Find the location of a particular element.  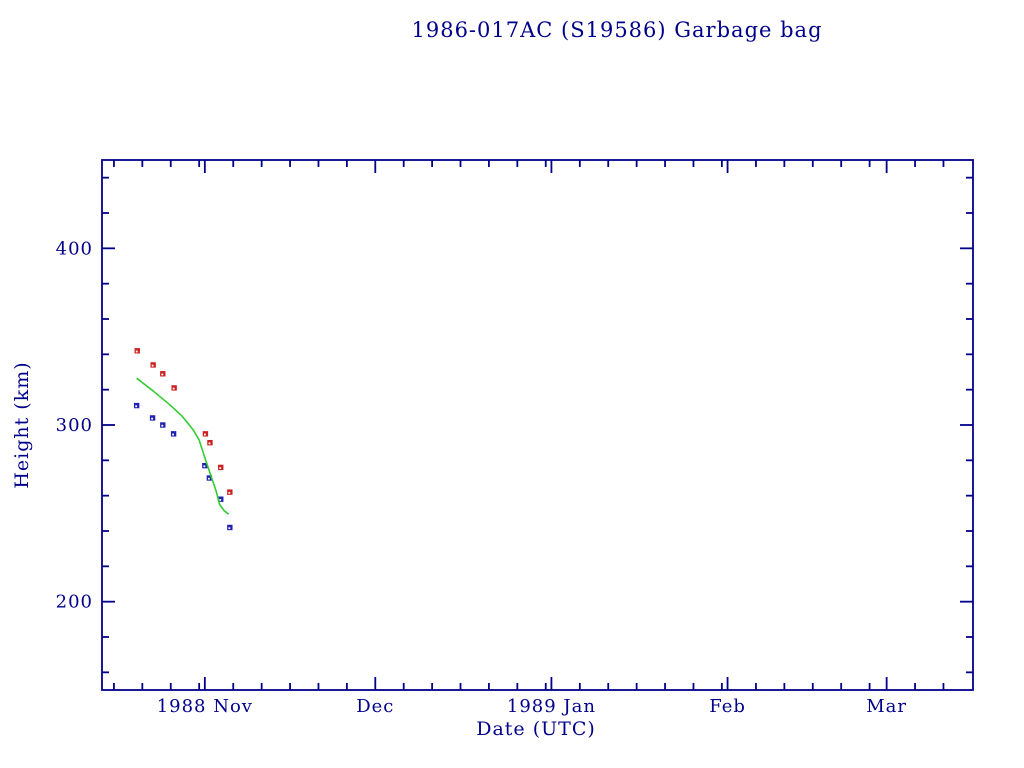

x-axis-title: Date (UTC) is located at coordinates (536, 729).